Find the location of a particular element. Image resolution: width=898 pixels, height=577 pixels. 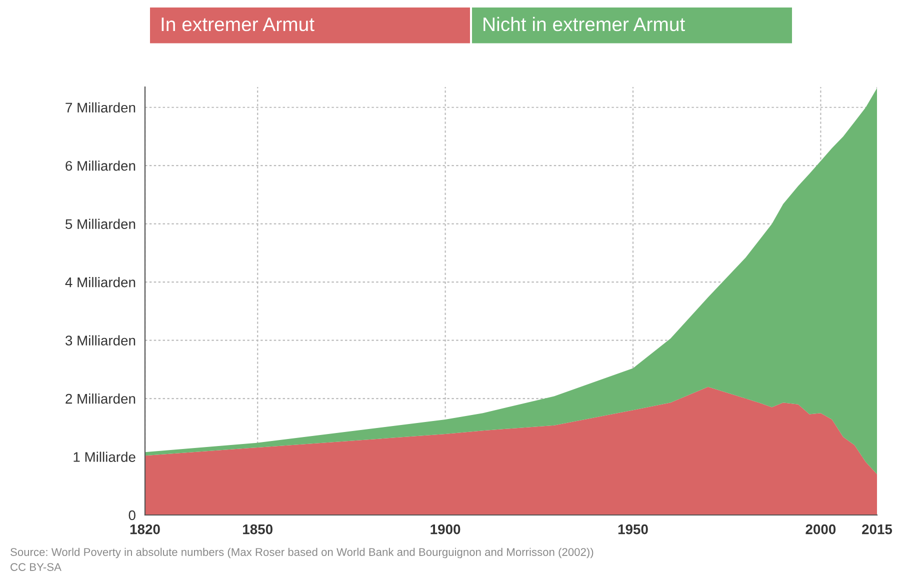

y-tick-label: 4 Milliarden is located at coordinates (100, 282).